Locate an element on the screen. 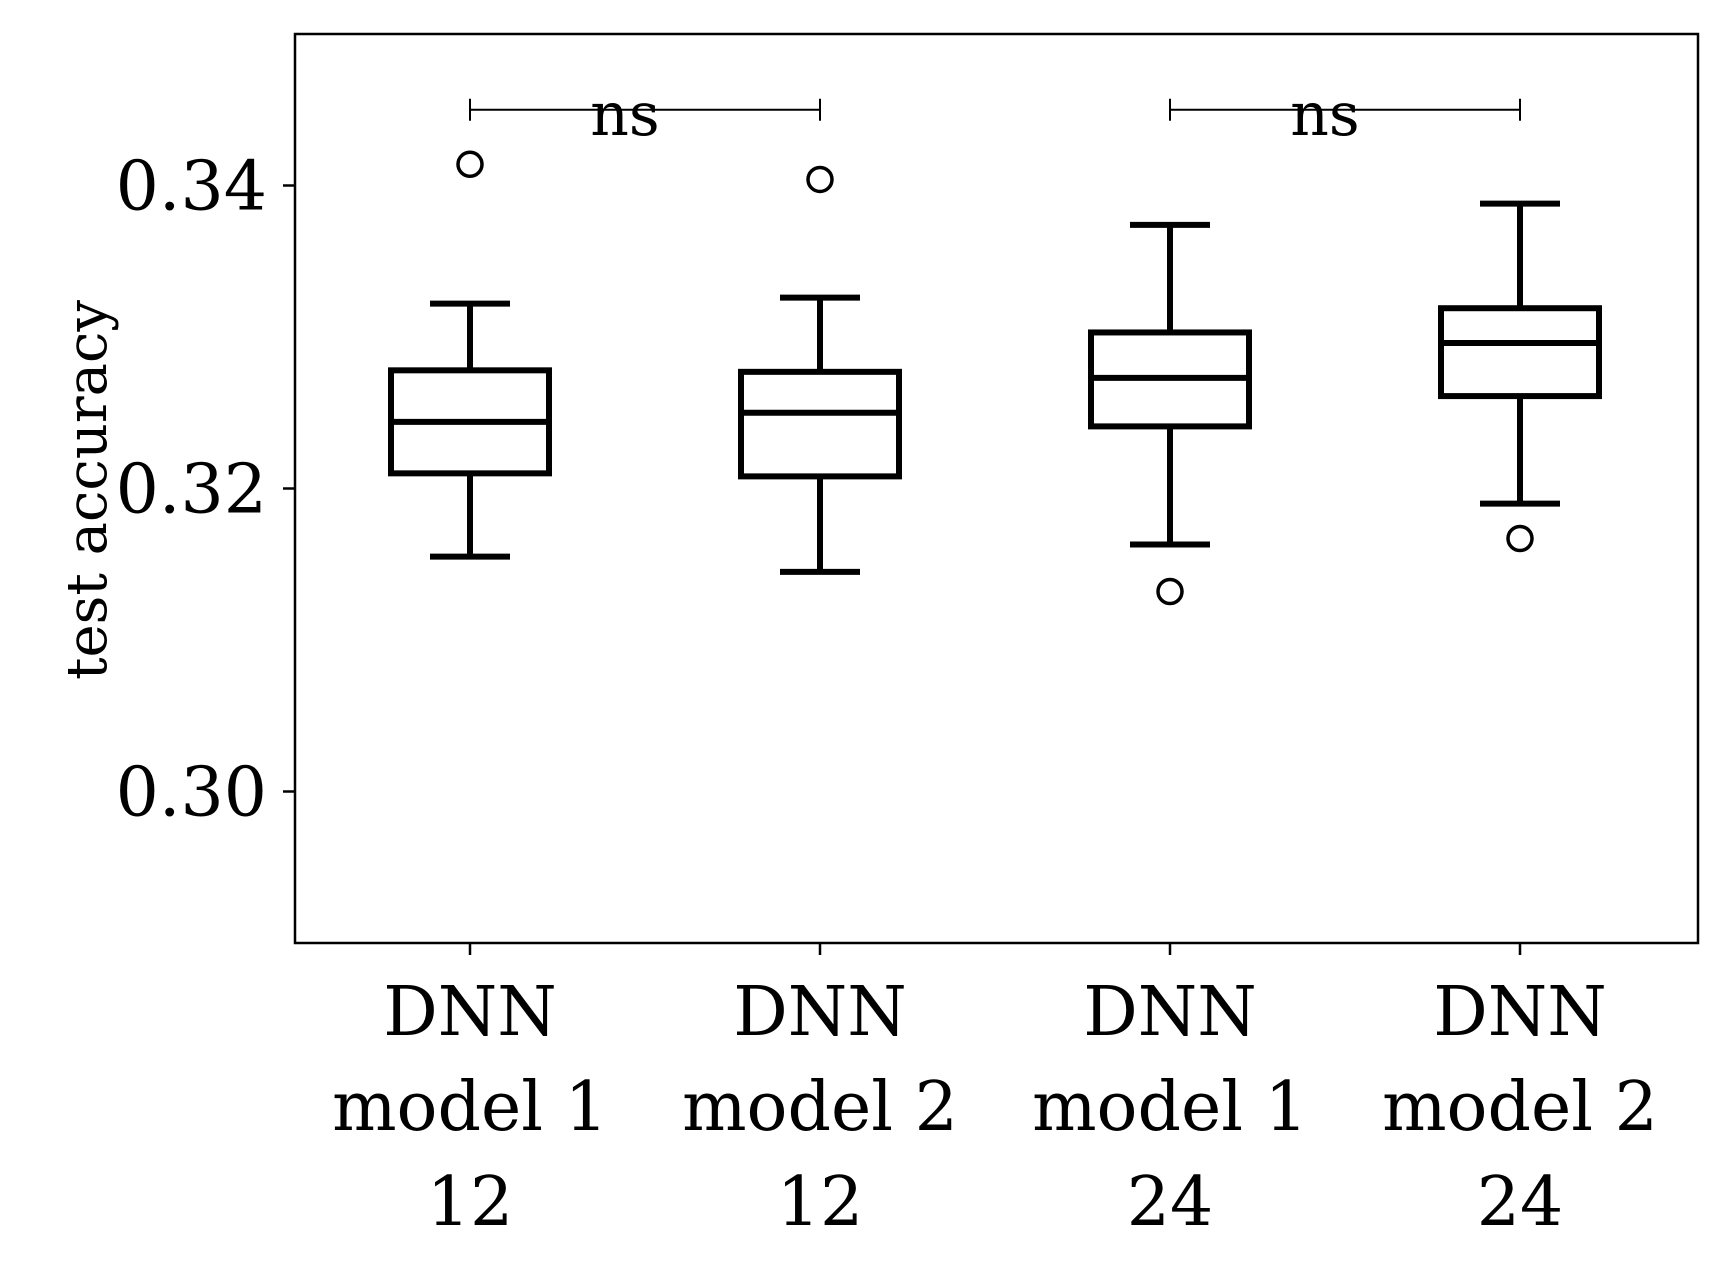 The width and height of the screenshot is (1722, 1268). y-axis-title: test accuracy is located at coordinates (87, 490).